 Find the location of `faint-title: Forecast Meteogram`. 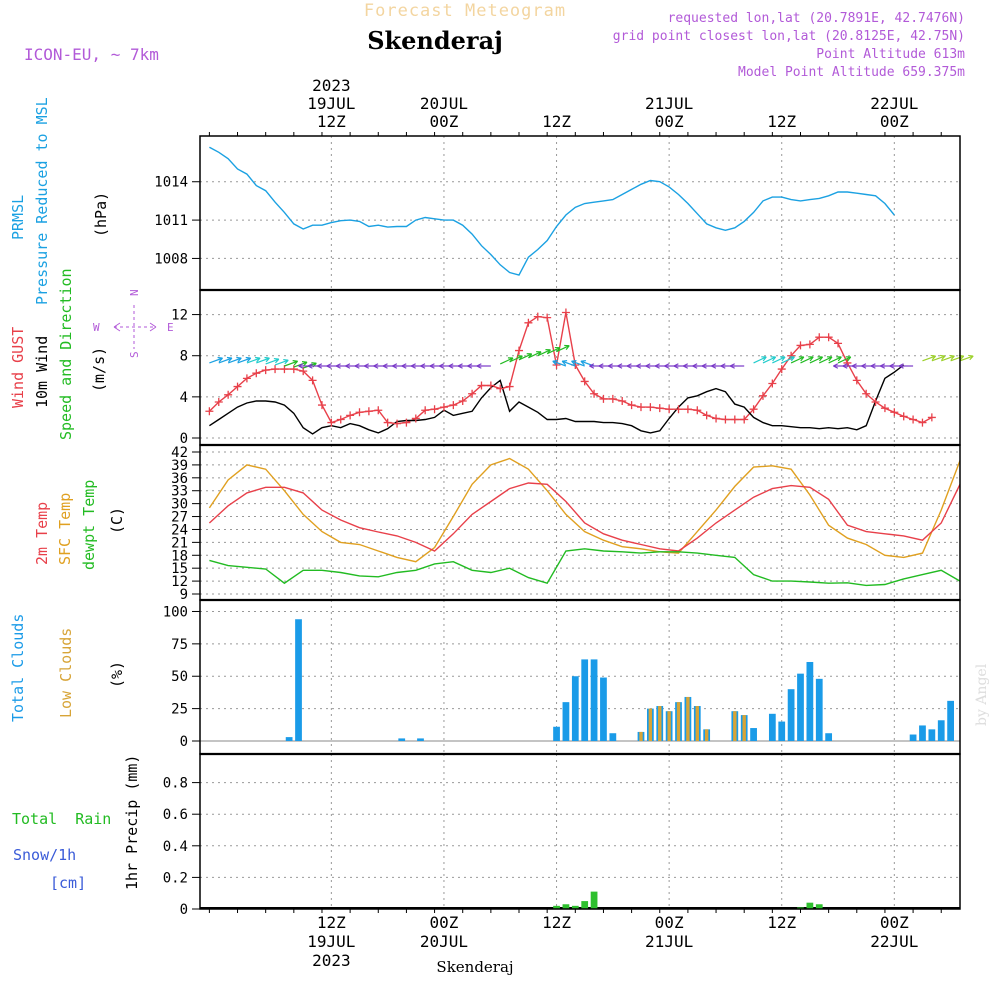

faint-title: Forecast Meteogram is located at coordinates (465, 11).